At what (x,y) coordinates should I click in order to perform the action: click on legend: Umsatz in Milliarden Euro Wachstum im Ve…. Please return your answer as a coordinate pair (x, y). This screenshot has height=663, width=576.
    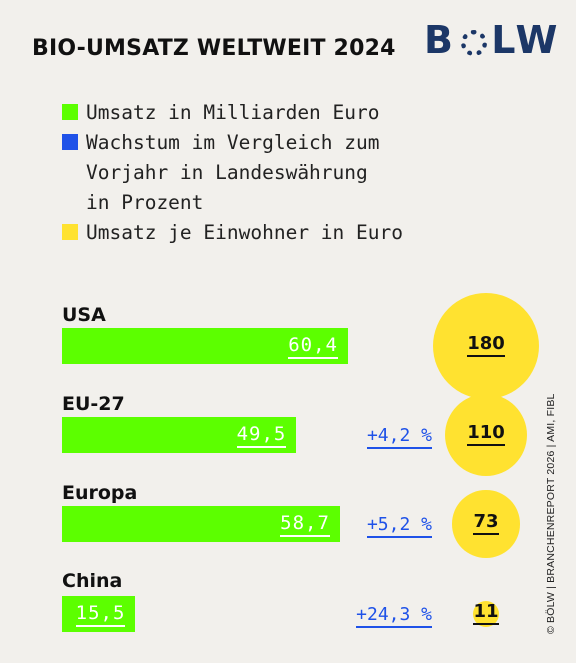
    Looking at the image, I should click on (232, 173).